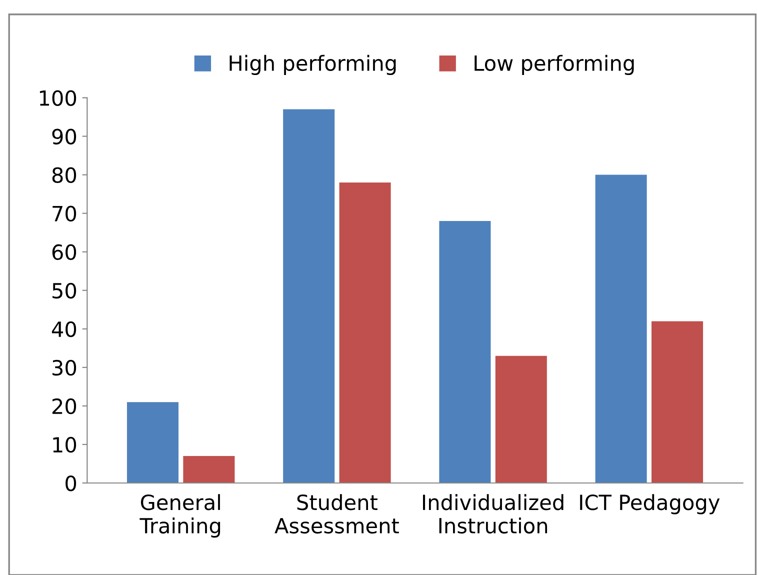  Describe the element at coordinates (336, 514) in the screenshot. I see `x-tick-label: Student Assessment` at that location.